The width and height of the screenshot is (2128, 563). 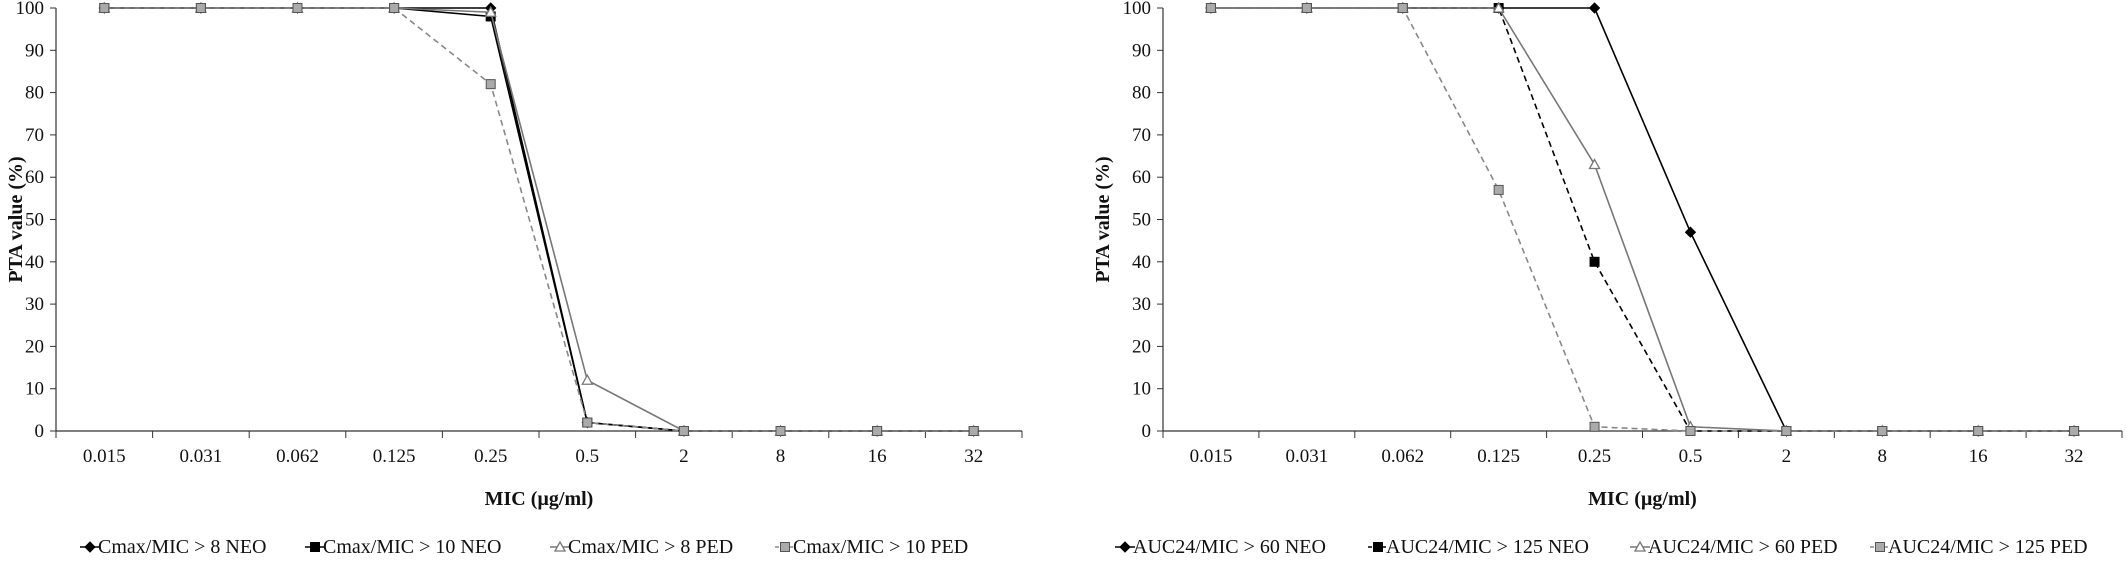 What do you see at coordinates (412, 547) in the screenshot?
I see `legend-label: Cmax/MIC > 10 NEO` at bounding box center [412, 547].